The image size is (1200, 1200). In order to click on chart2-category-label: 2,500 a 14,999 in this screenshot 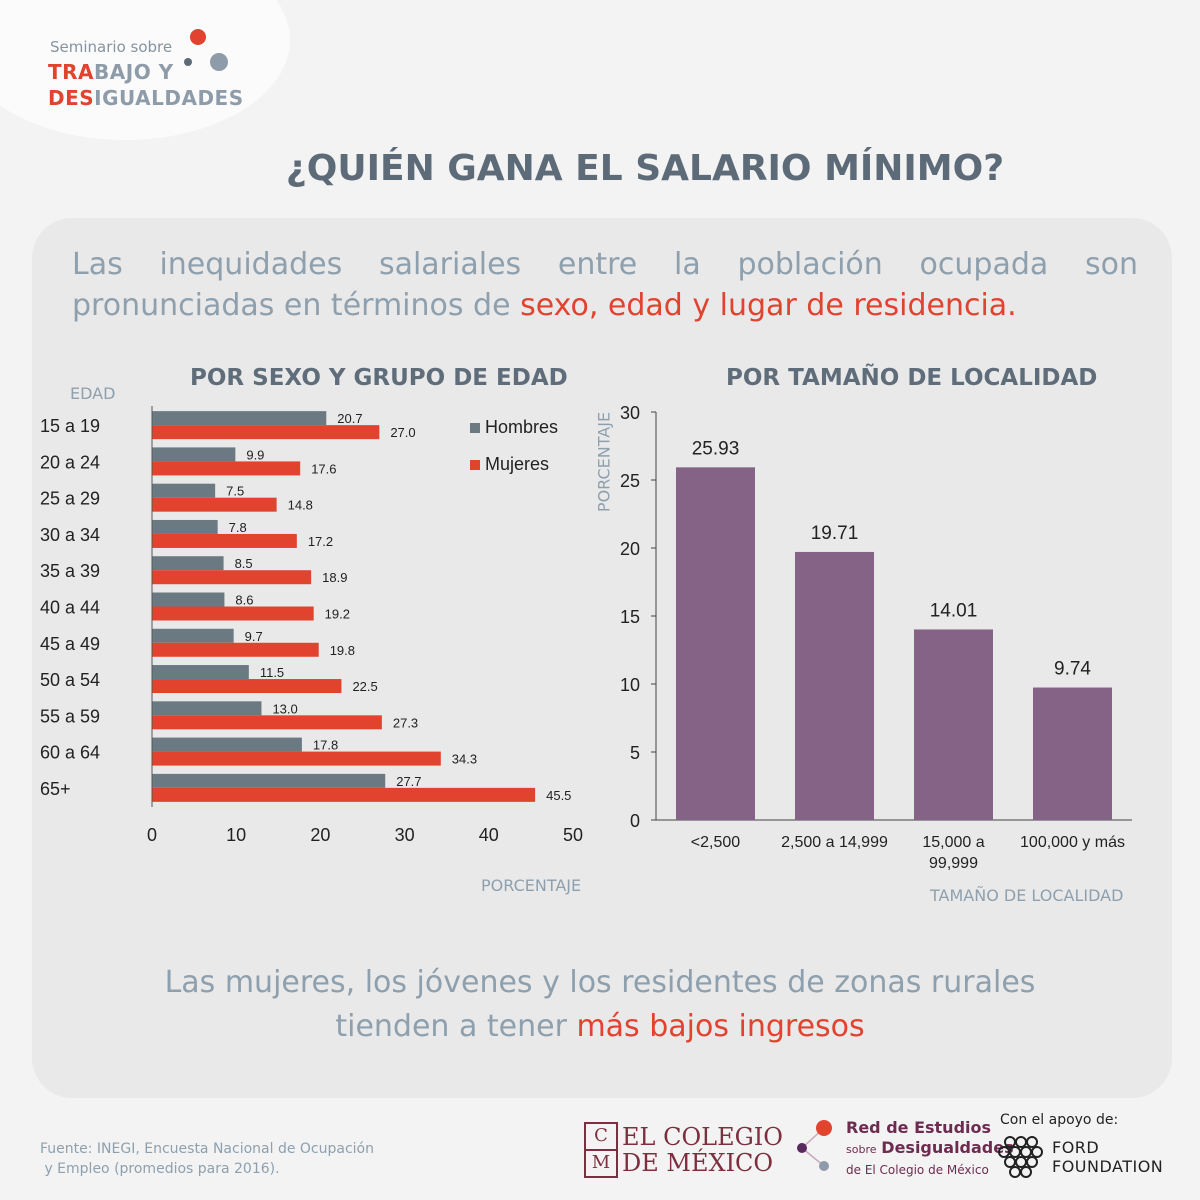, I will do `click(834, 842)`.